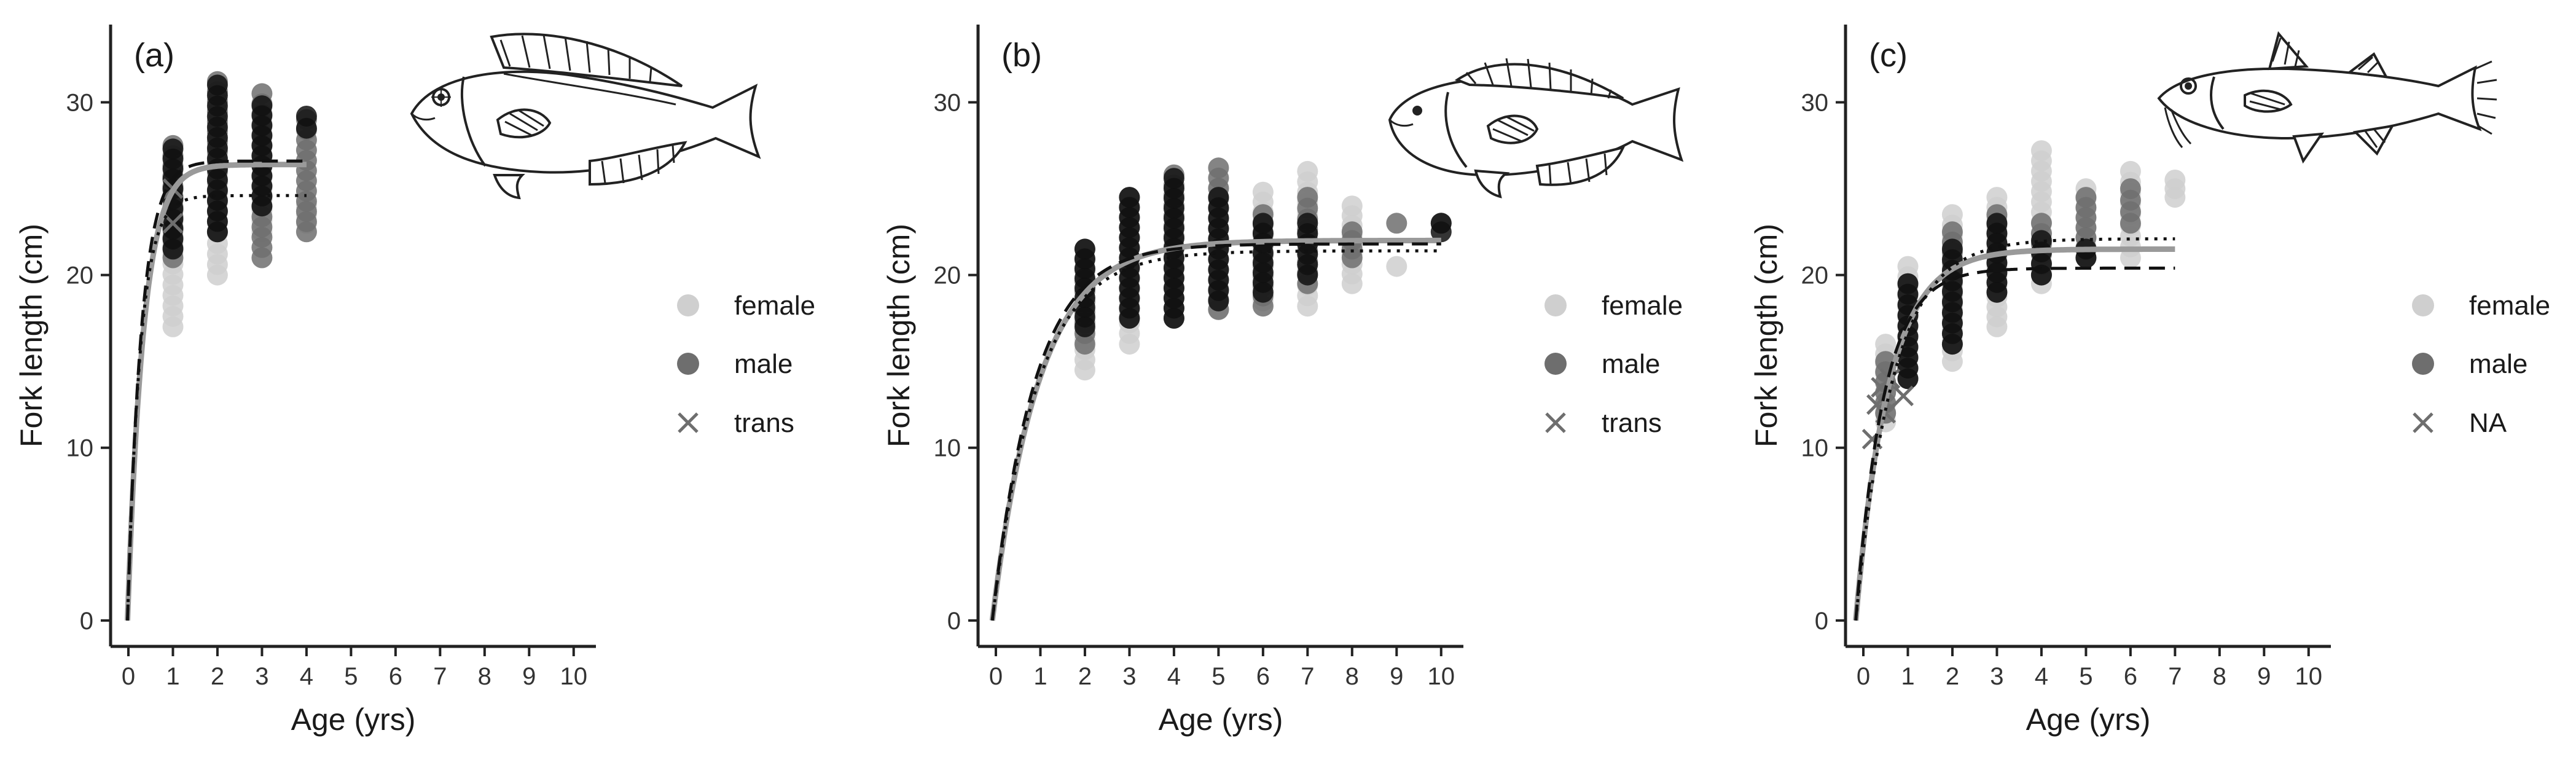  What do you see at coordinates (1263, 269) in the screenshot?
I see `panel-b-marks` at bounding box center [1263, 269].